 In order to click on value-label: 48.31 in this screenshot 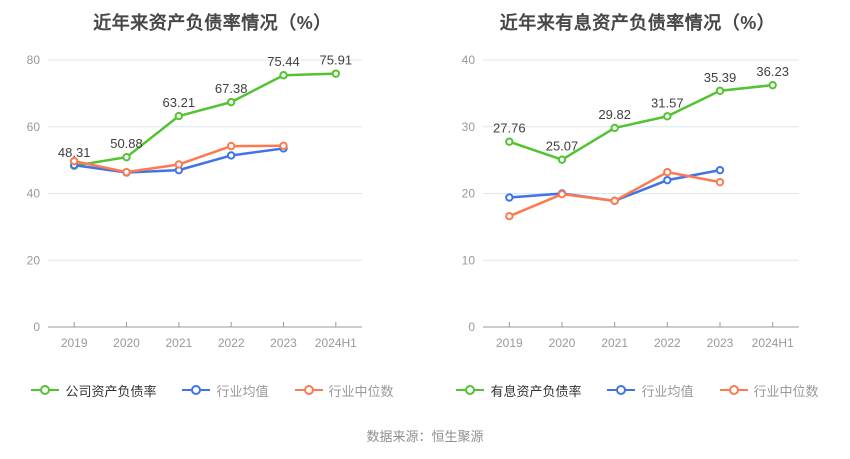, I will do `click(74, 152)`.